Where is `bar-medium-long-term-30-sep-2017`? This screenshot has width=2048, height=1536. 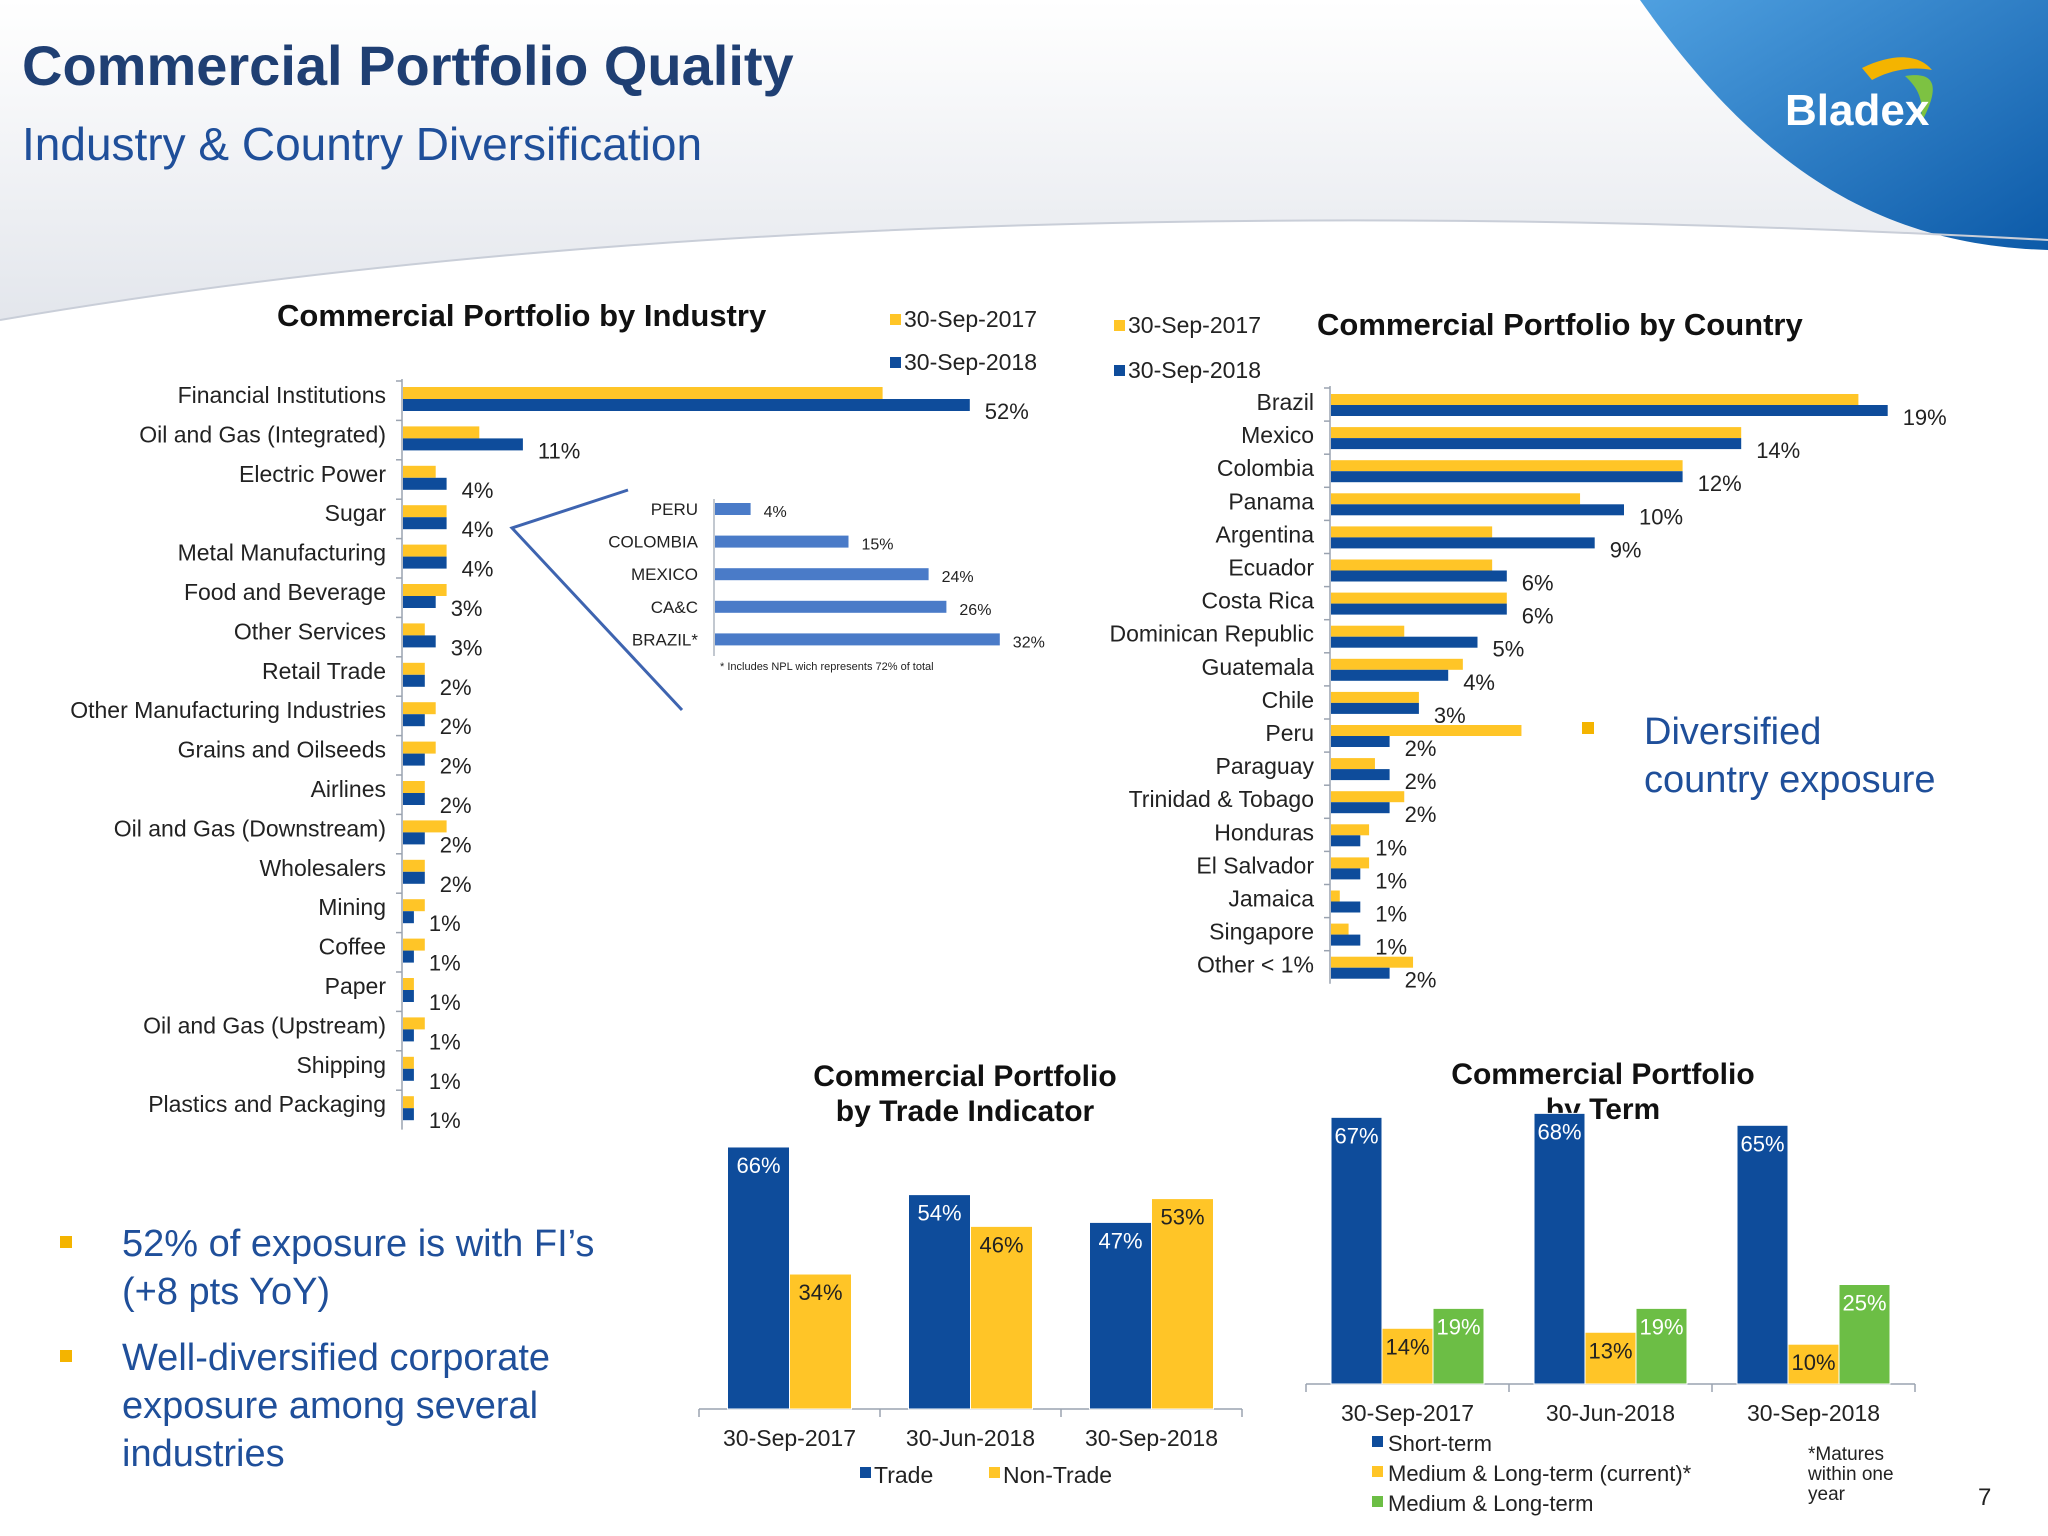 bar-medium-long-term-30-sep-2017 is located at coordinates (1458, 1346).